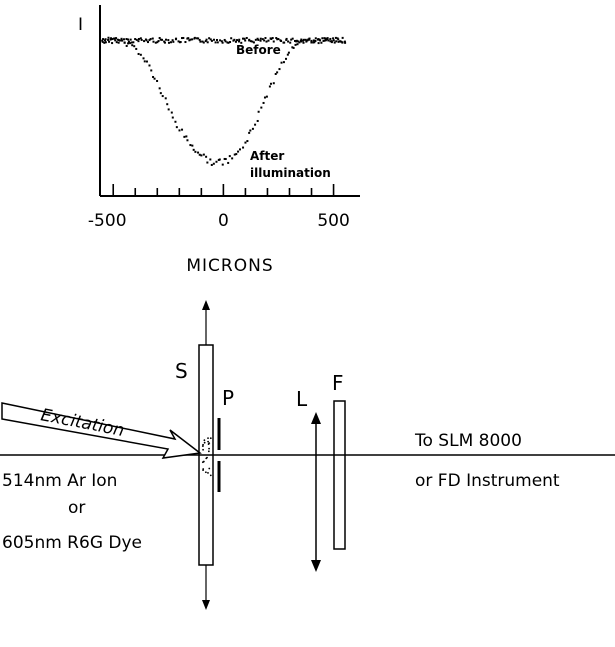 This screenshot has height=647, width=615. Describe the element at coordinates (339, 475) in the screenshot. I see `filter` at that location.